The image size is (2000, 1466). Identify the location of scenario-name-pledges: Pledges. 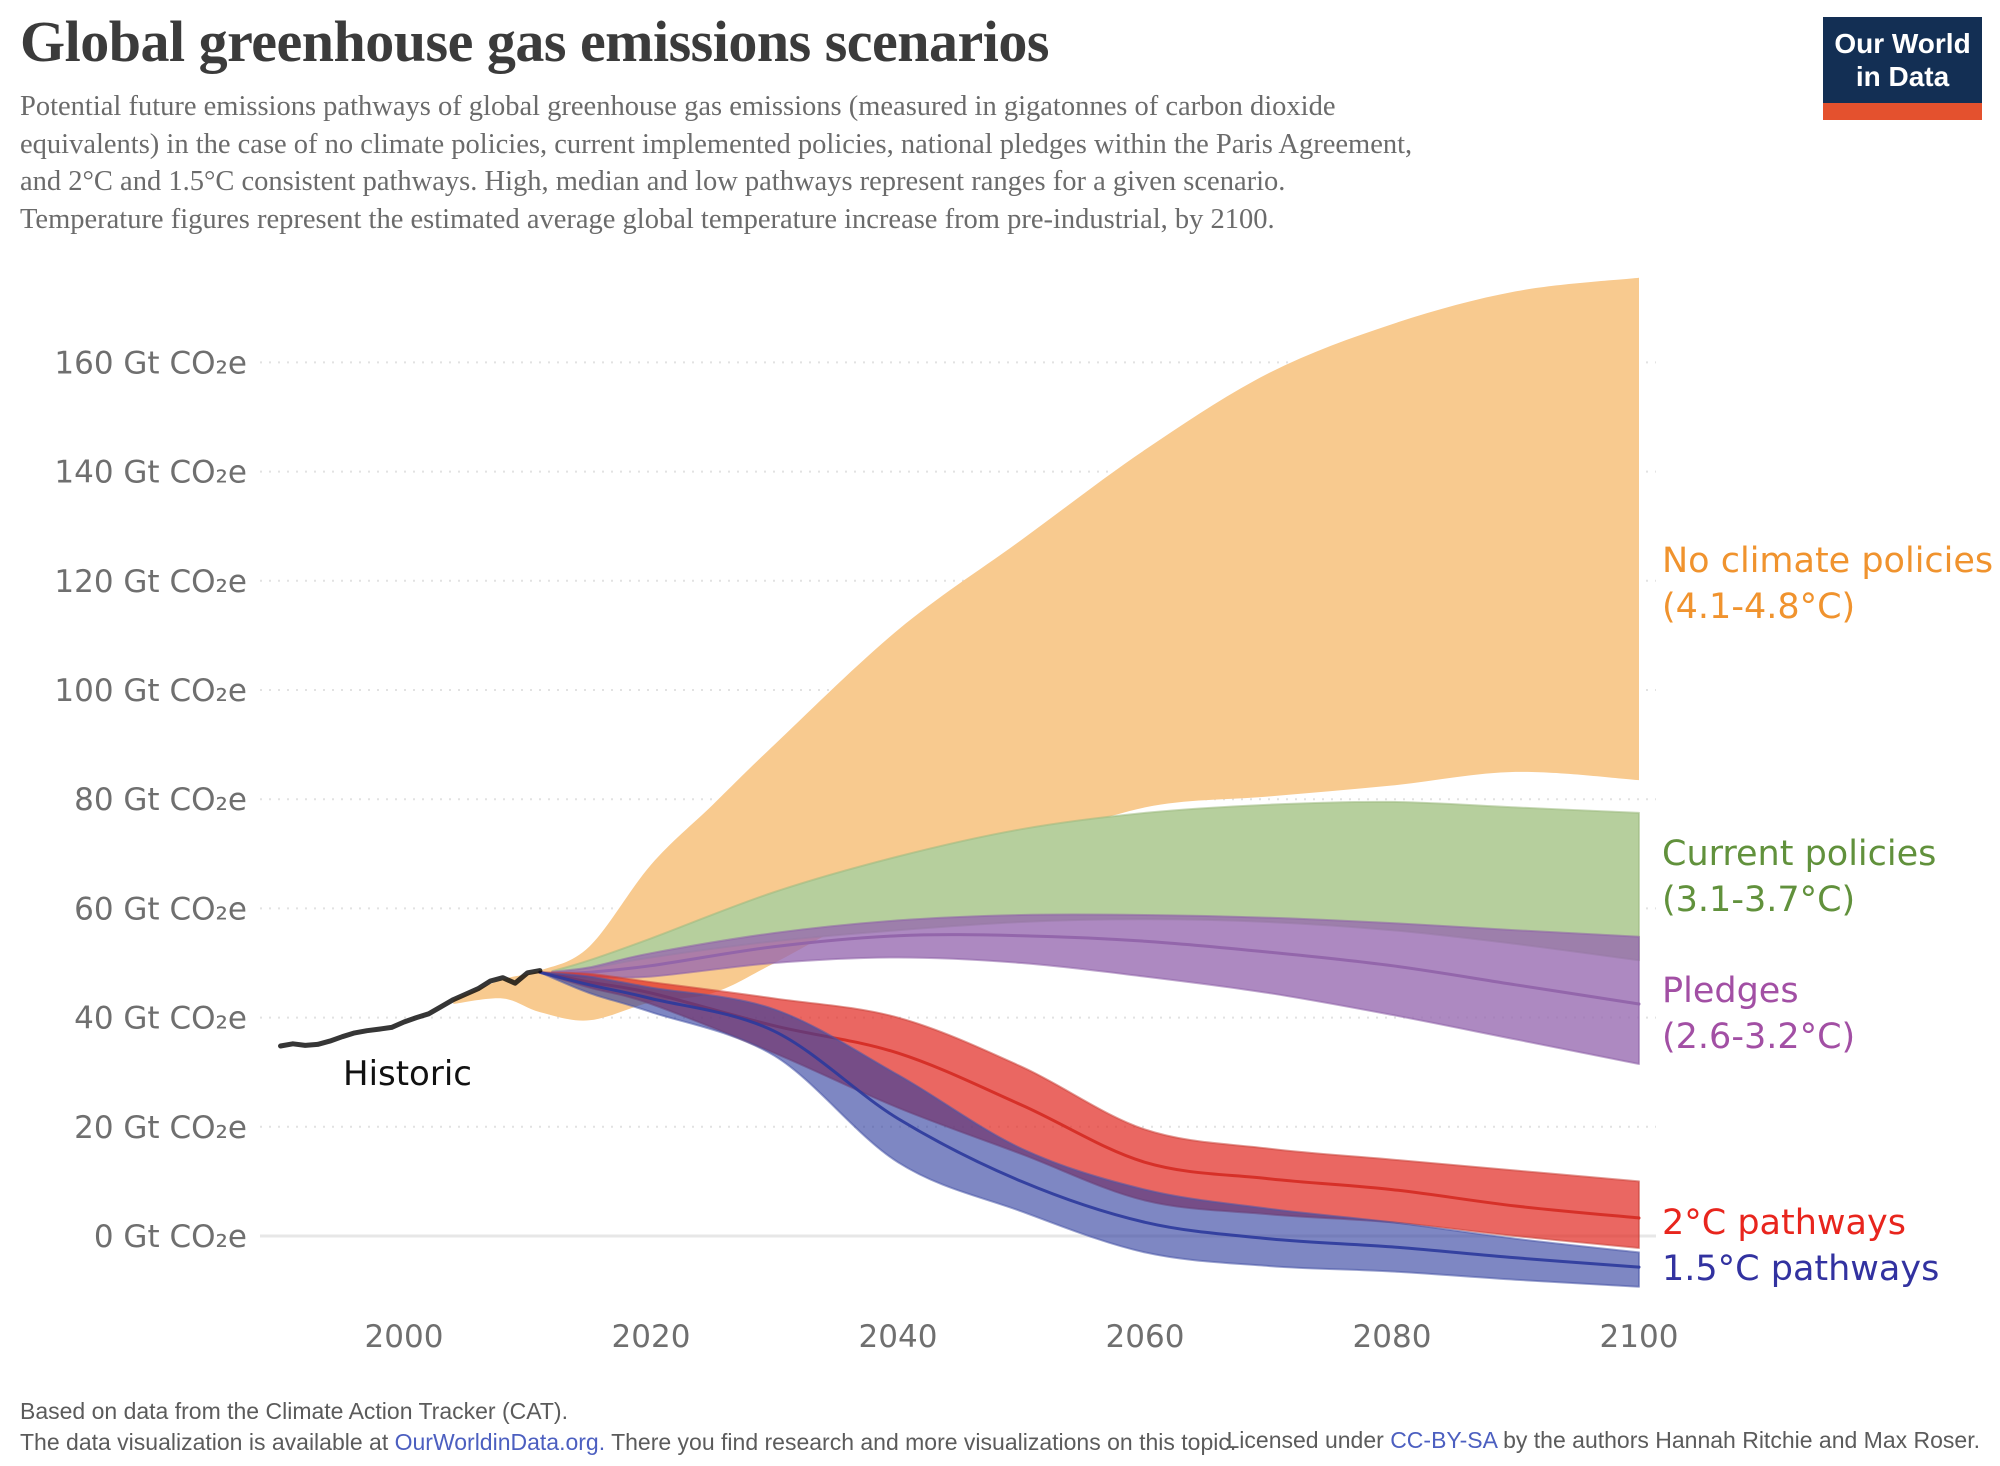
(1730, 991).